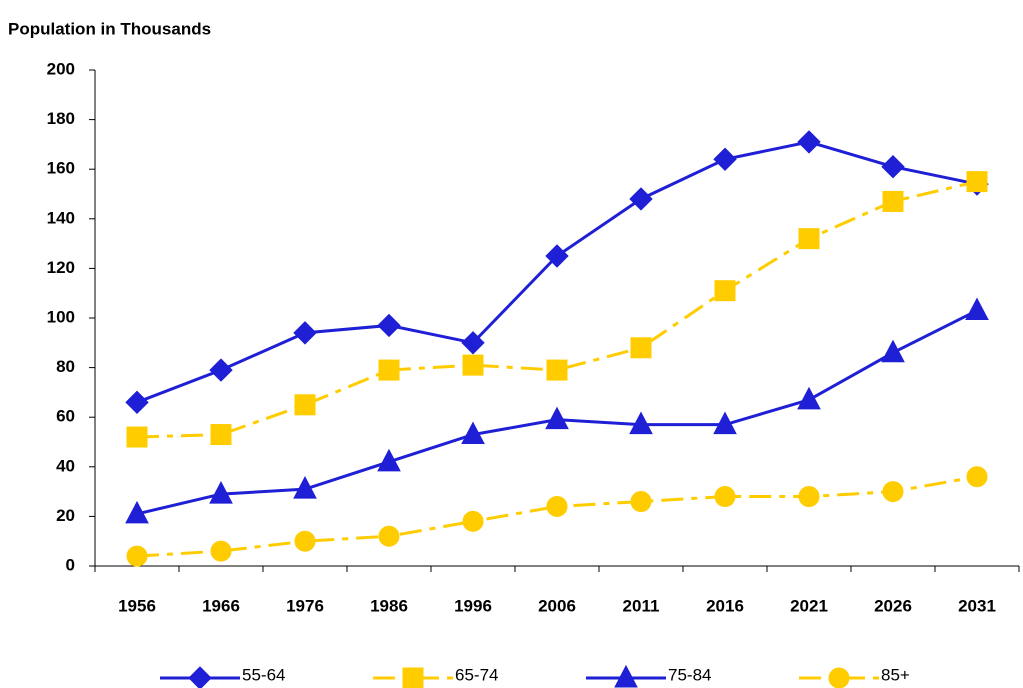 The width and height of the screenshot is (1023, 688). I want to click on x-tick-label: 2026, so click(893, 605).